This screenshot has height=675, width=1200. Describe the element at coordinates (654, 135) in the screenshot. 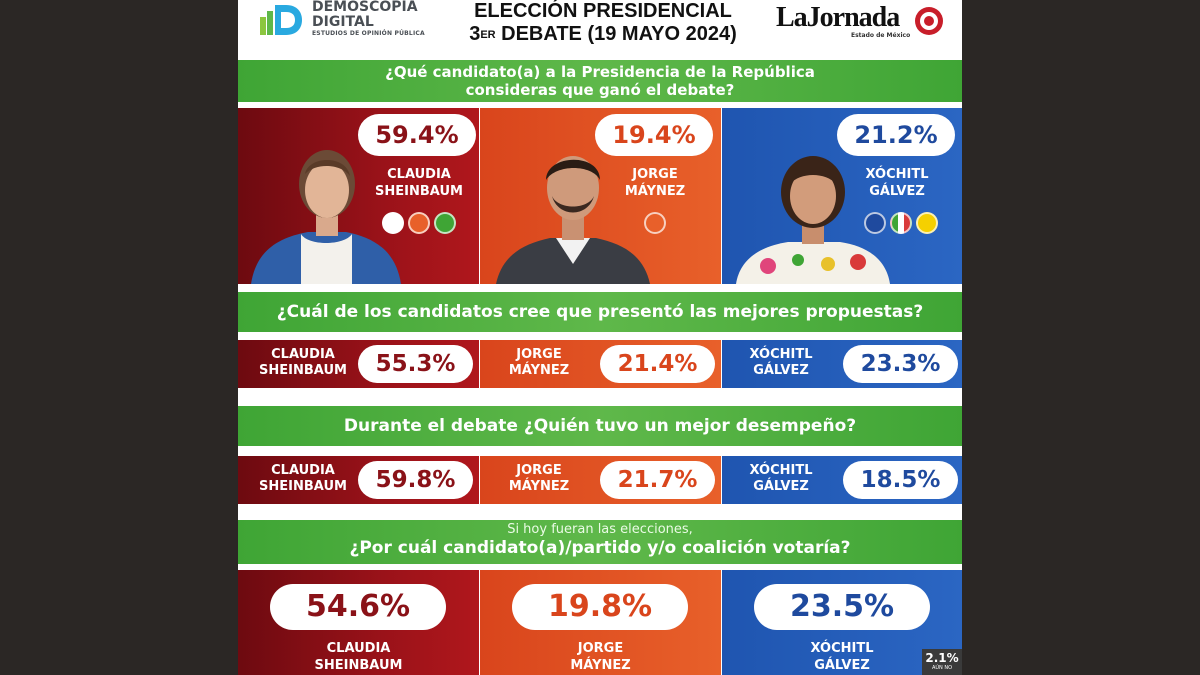

I see `q1-pct-maynez: 19.4%` at that location.